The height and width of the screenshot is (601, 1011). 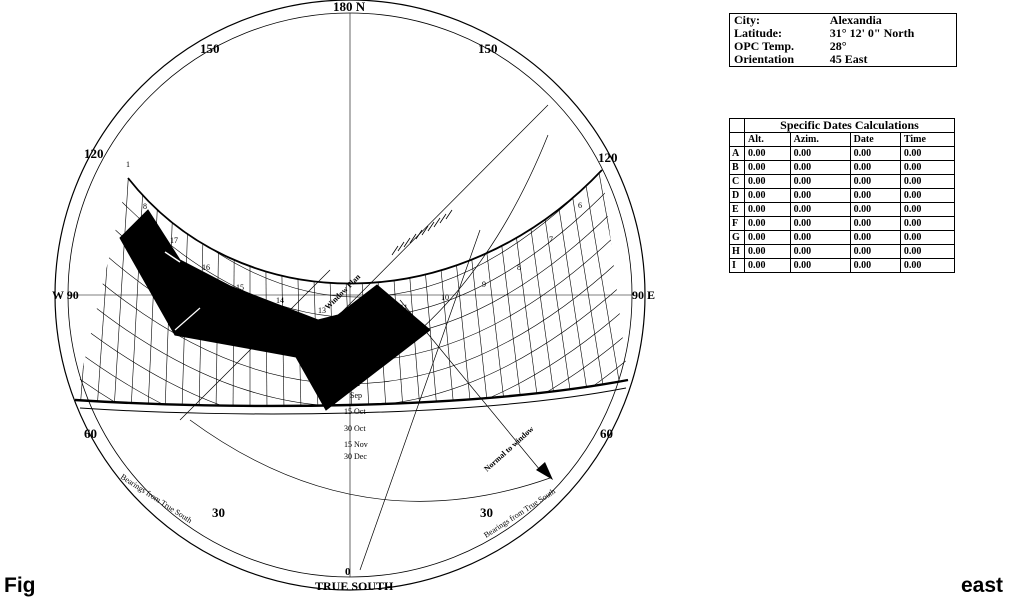 What do you see at coordinates (128, 164) in the screenshot?
I see `hour-label: 1` at bounding box center [128, 164].